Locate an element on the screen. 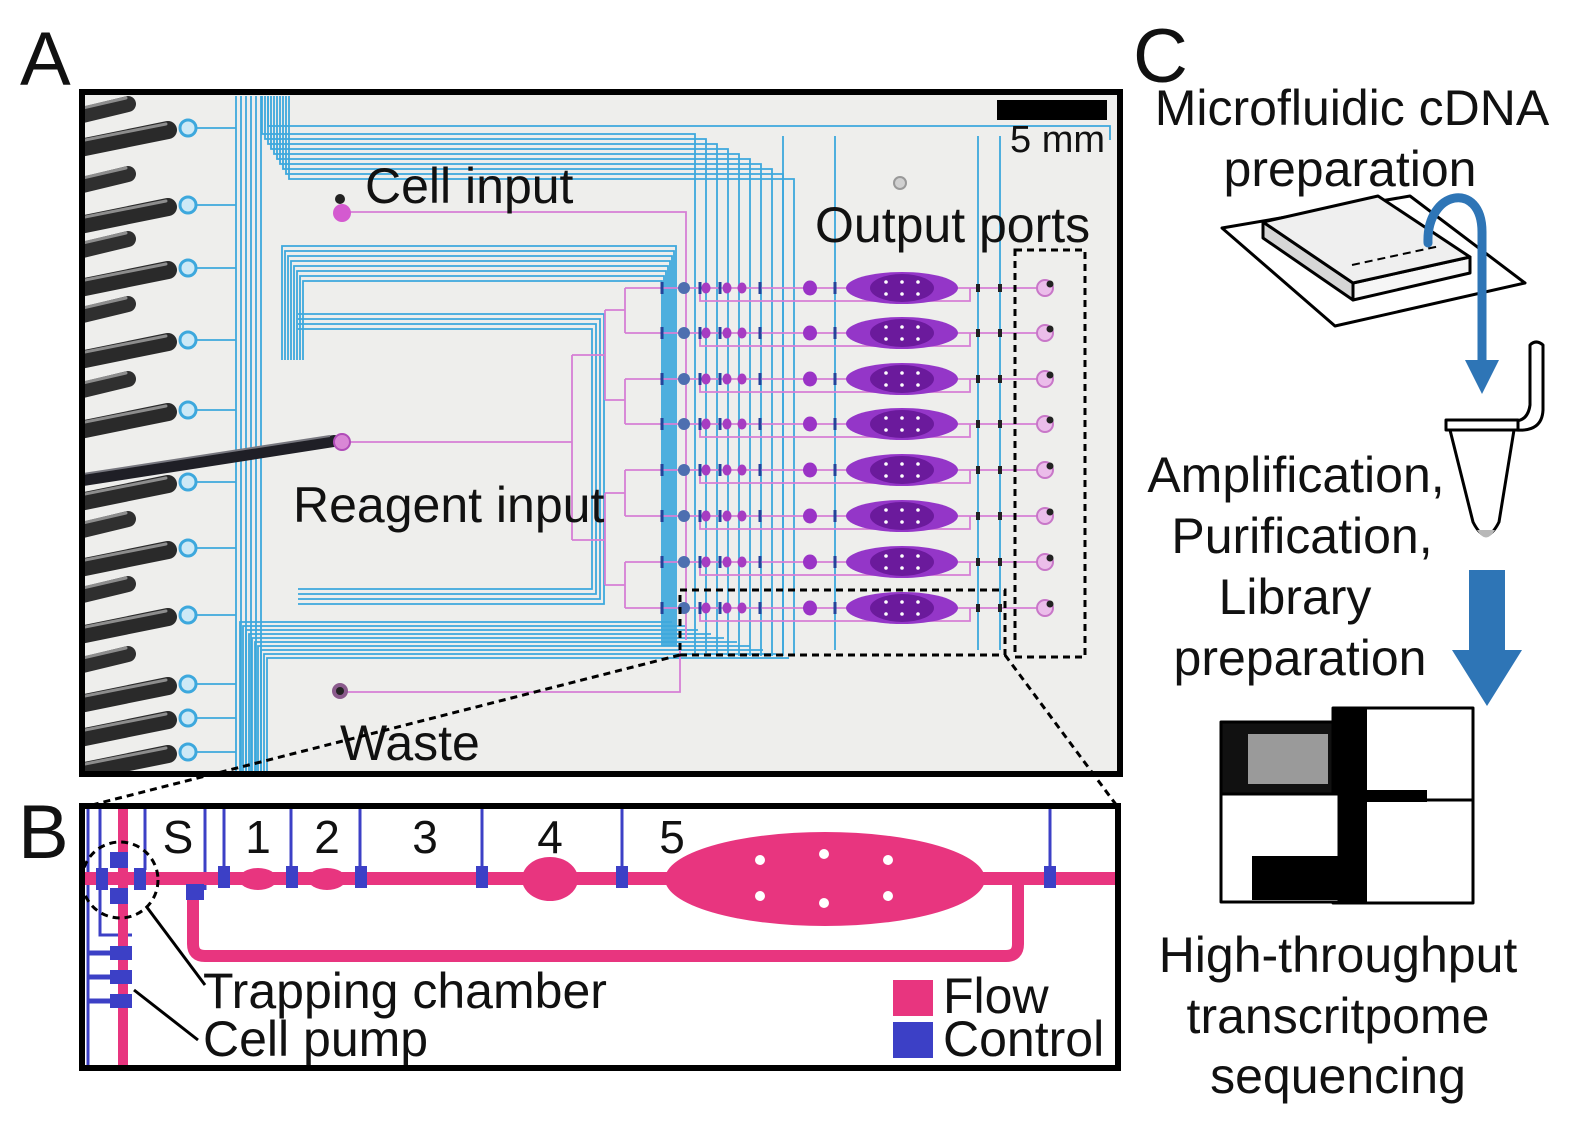 Image resolution: width=1584 pixels, height=1128 pixels. reagent-input-port is located at coordinates (342, 442).